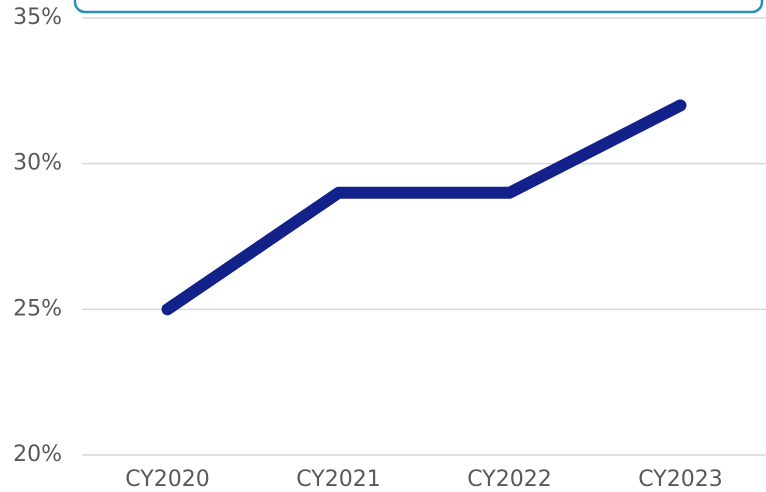 Image resolution: width=766 pixels, height=492 pixels. What do you see at coordinates (167, 479) in the screenshot?
I see `x-tick-label: CY2020` at bounding box center [167, 479].